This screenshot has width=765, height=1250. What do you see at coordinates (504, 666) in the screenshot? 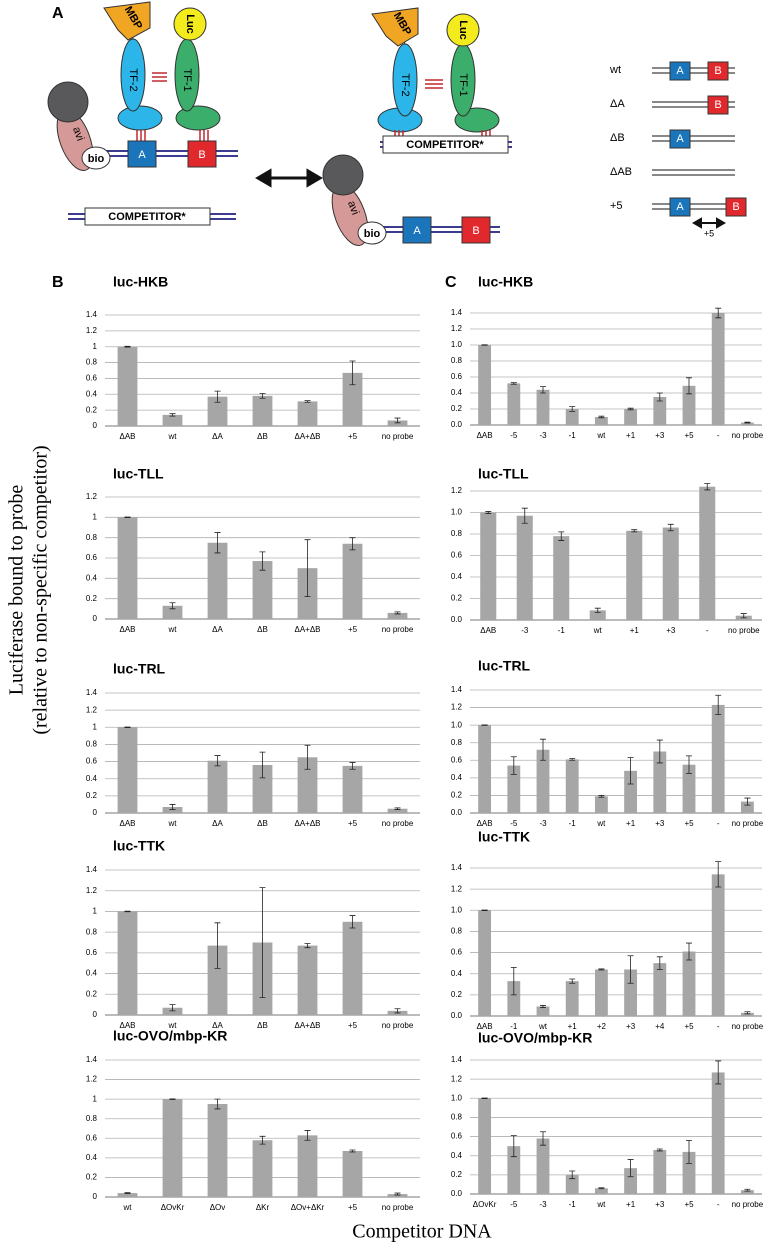
I see `chart-title: luc-TRL` at bounding box center [504, 666].